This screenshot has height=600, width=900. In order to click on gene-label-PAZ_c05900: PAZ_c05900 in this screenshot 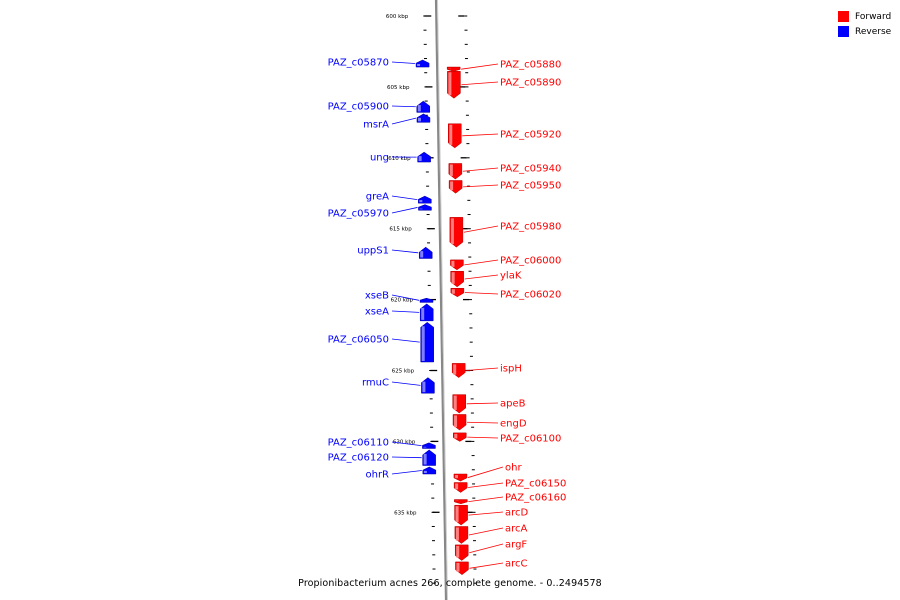, I will do `click(358, 107)`.